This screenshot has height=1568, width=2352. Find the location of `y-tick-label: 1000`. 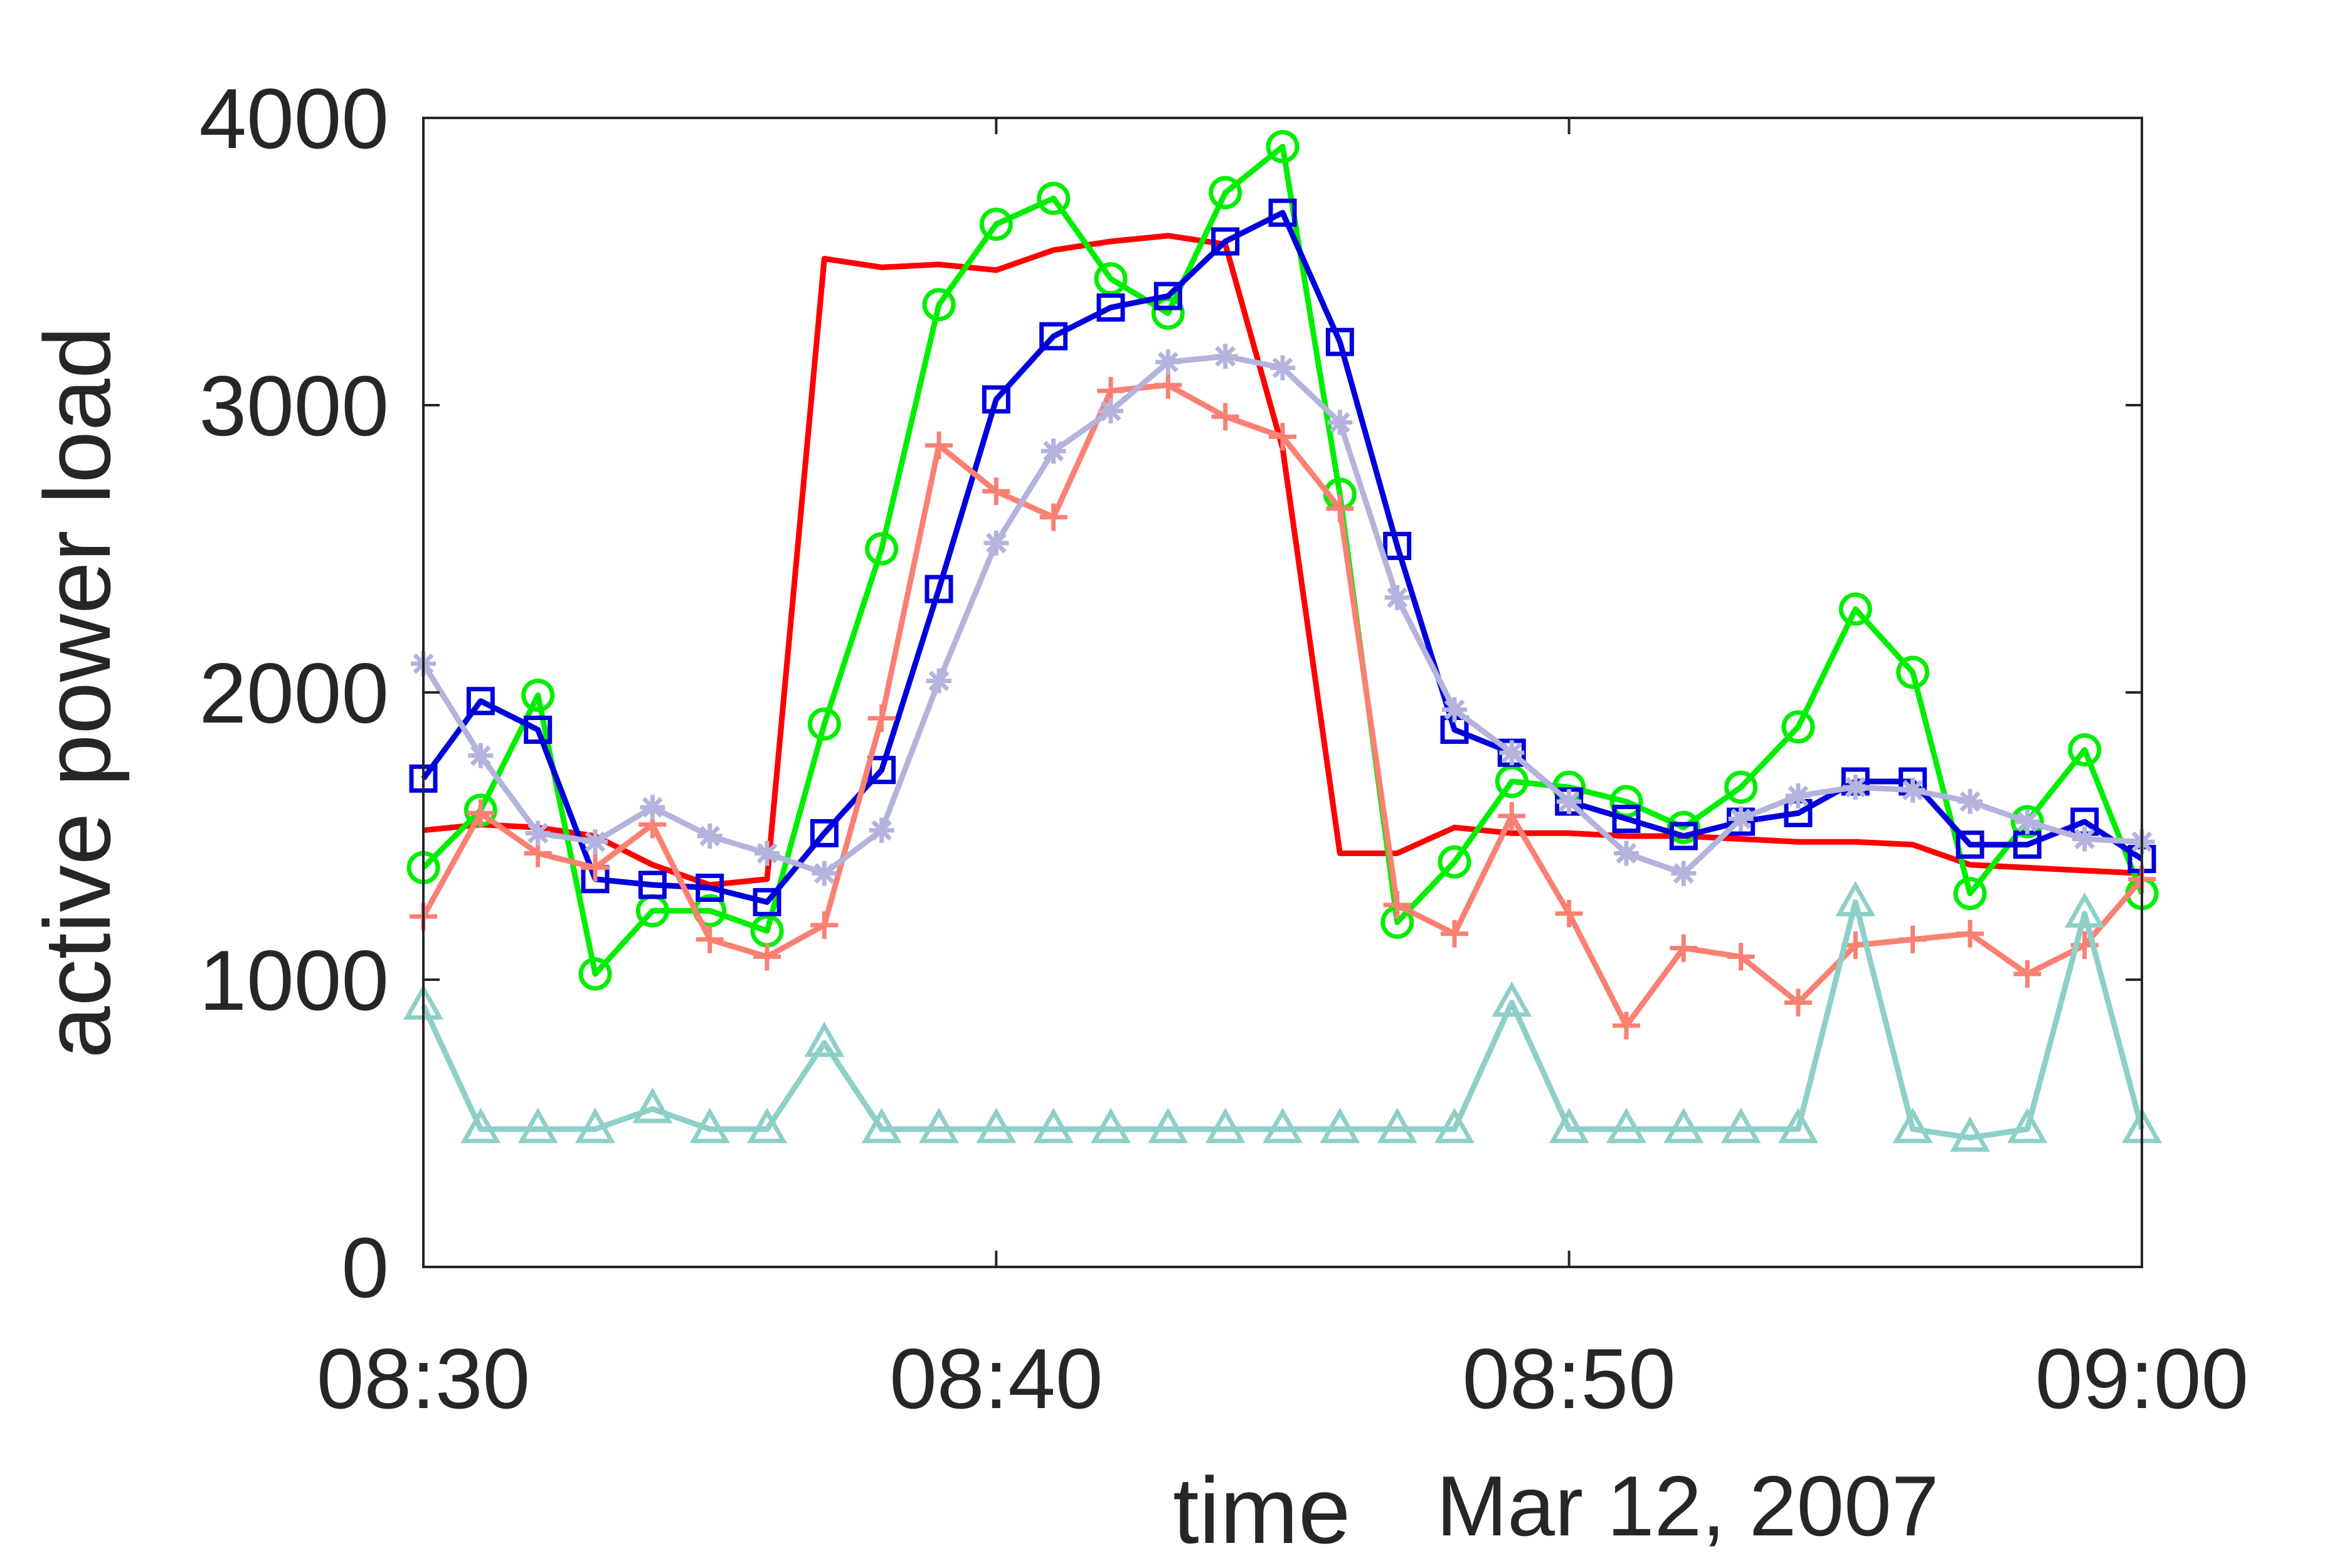

y-tick-label: 1000 is located at coordinates (294, 980).